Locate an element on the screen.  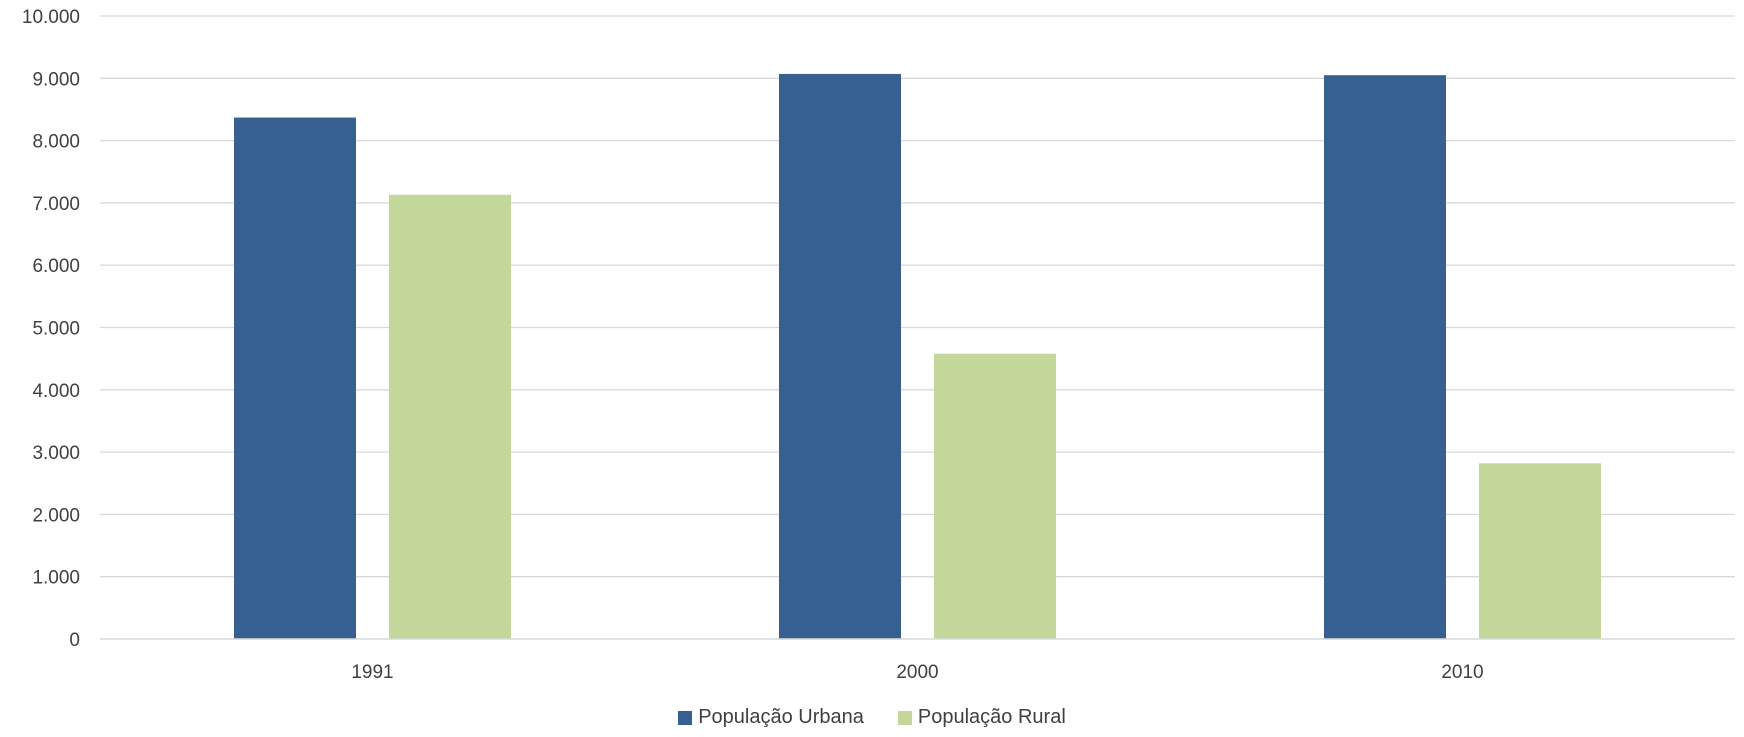
bar-rural-2000 is located at coordinates (995, 496).